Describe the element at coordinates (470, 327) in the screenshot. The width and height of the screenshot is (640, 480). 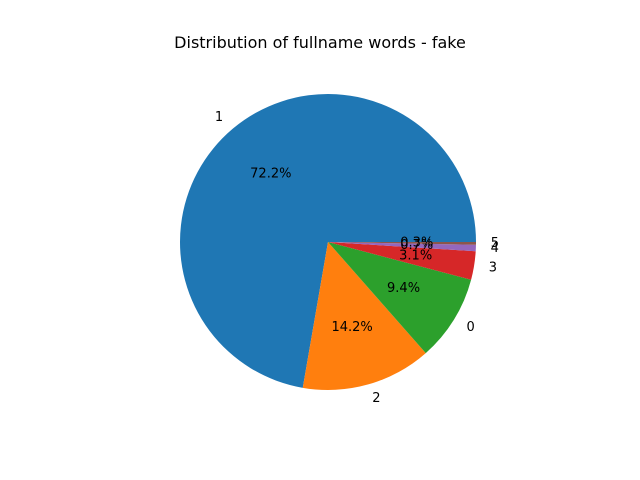
I see `slice-label-0: 0` at that location.